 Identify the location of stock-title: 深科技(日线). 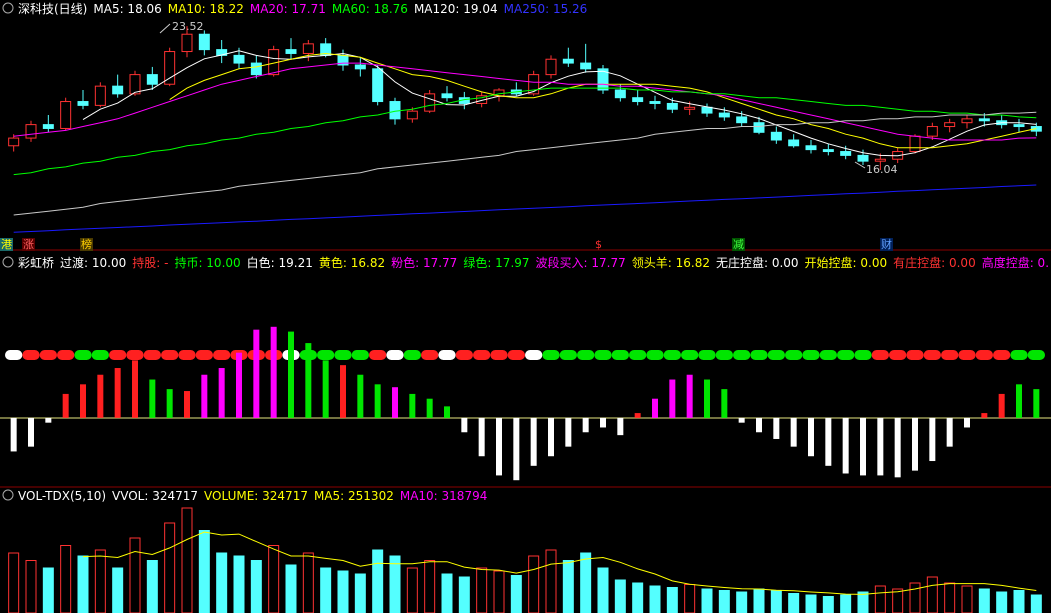
(53, 9).